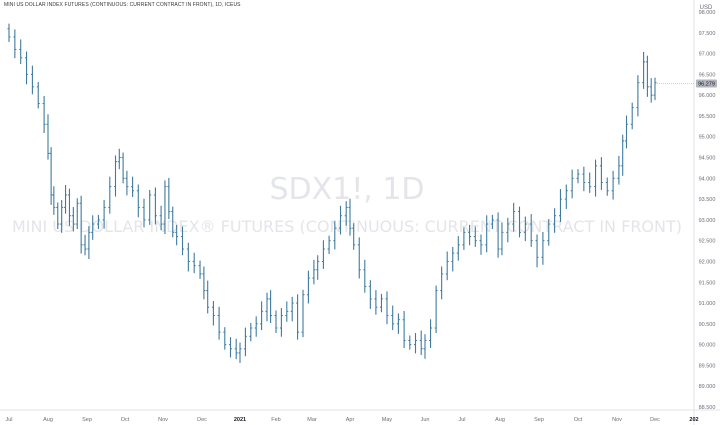 The height and width of the screenshot is (425, 720). Describe the element at coordinates (707, 96) in the screenshot. I see `y-tick-label: 96.000` at that location.